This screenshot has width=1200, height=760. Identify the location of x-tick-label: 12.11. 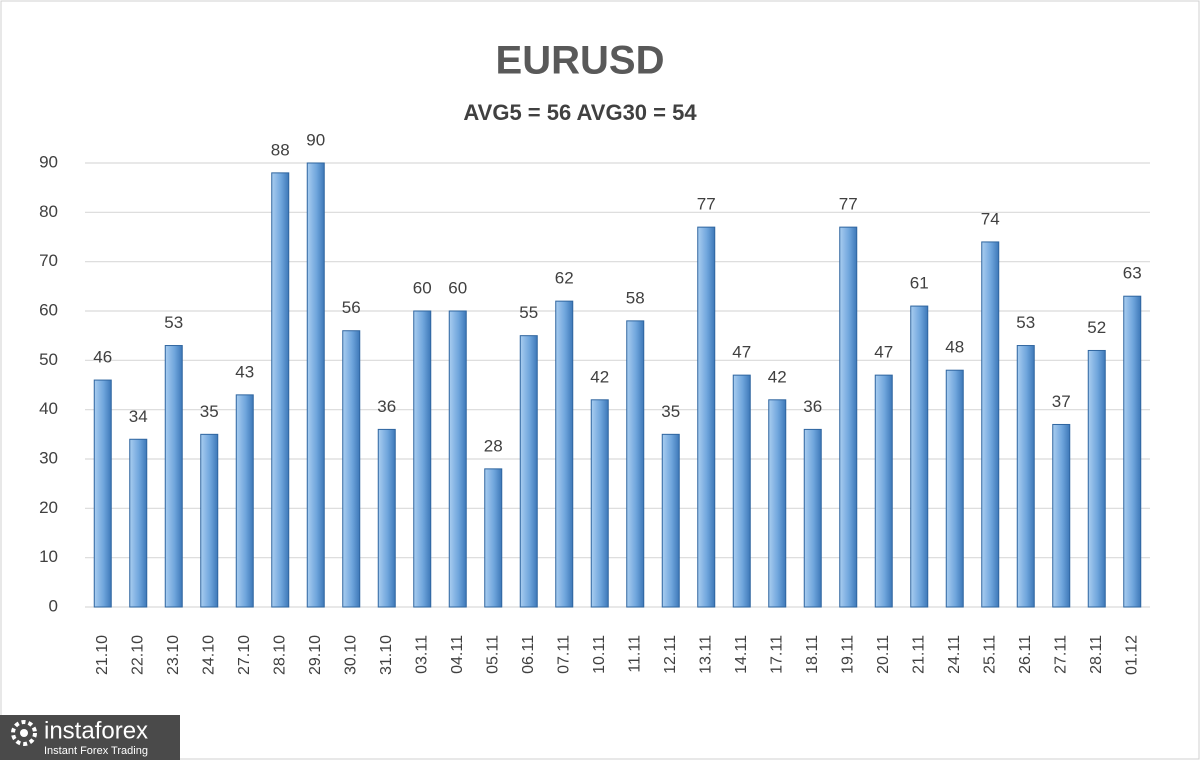
(670, 654).